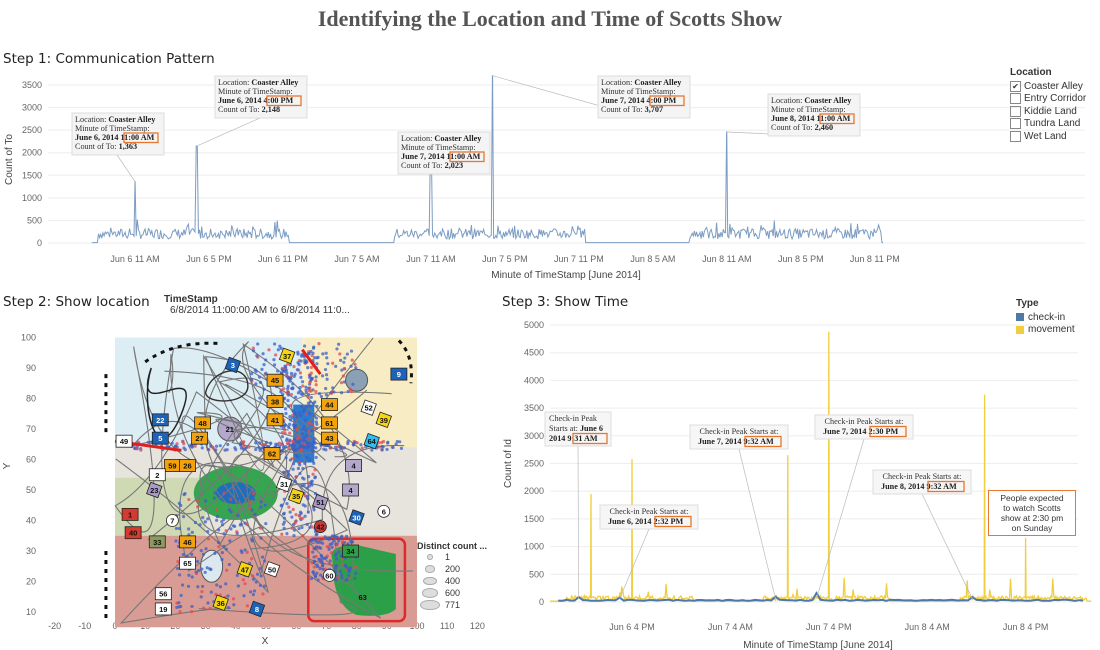 This screenshot has width=1100, height=650. What do you see at coordinates (1045, 330) in the screenshot?
I see `type-legend-item: movement` at bounding box center [1045, 330].